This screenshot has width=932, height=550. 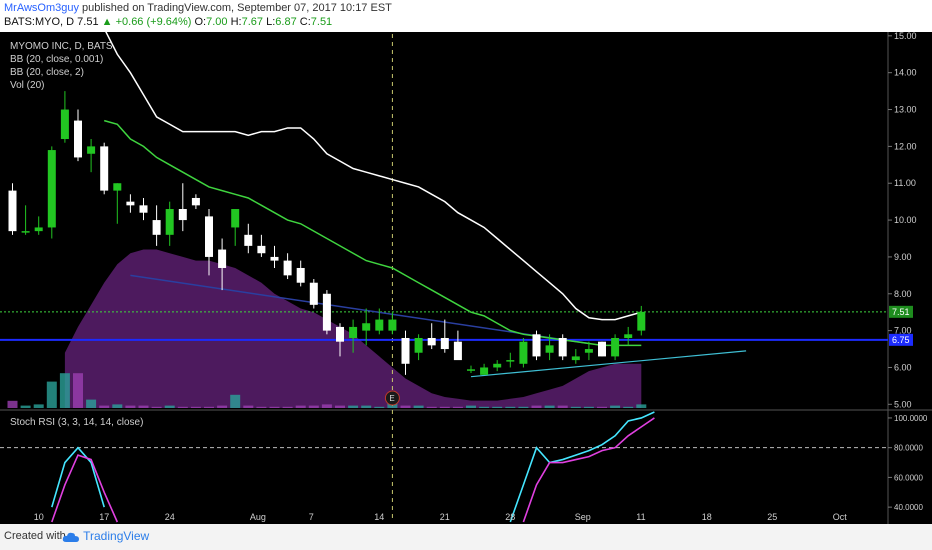 I want to click on price-axis-label: 11.00, so click(x=905, y=183).